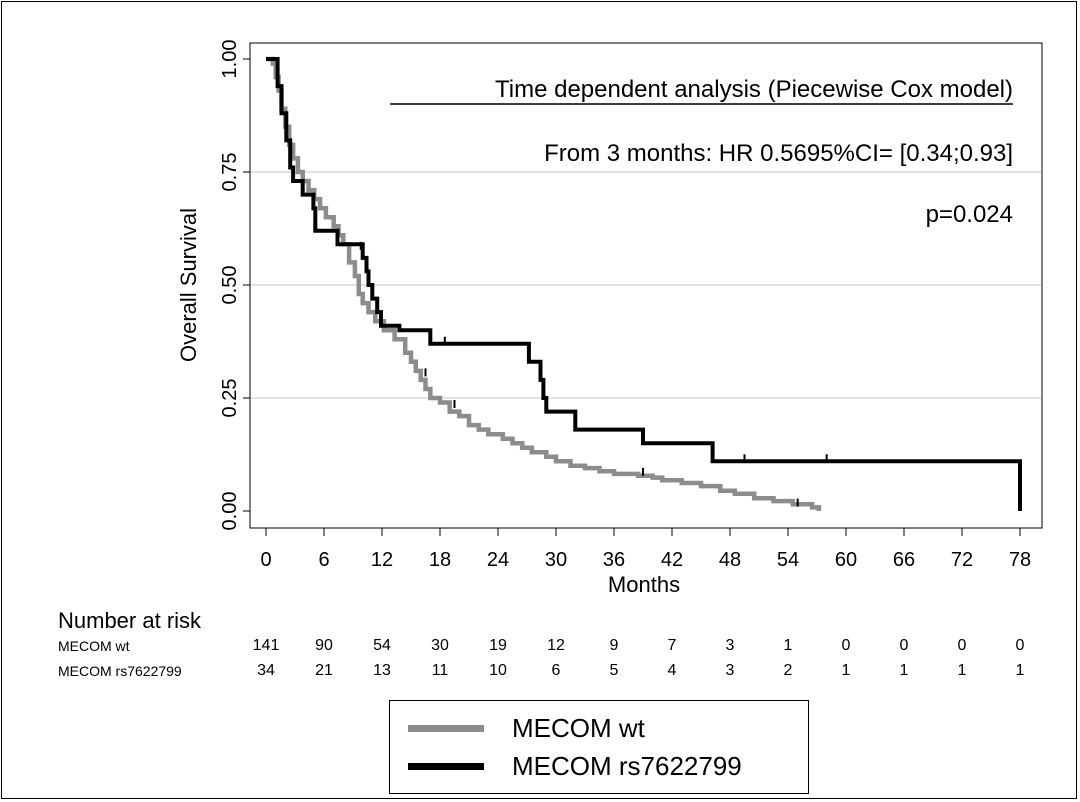 The width and height of the screenshot is (1080, 802). What do you see at coordinates (382, 560) in the screenshot?
I see `x-tick-label: 12` at bounding box center [382, 560].